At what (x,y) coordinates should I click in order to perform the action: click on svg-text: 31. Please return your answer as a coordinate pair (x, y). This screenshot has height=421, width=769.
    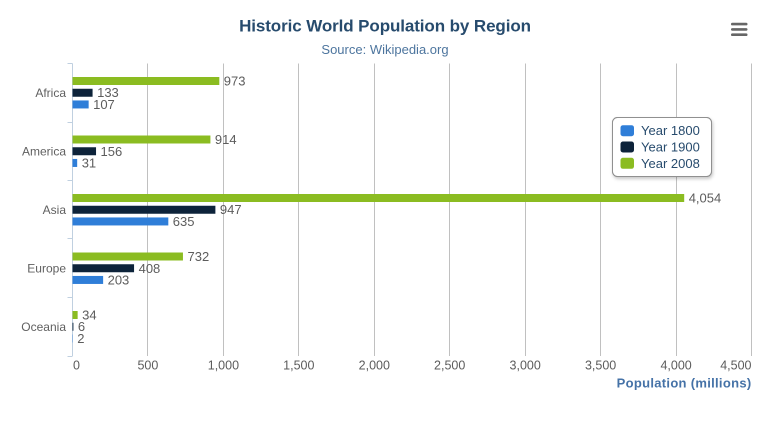
    Looking at the image, I should click on (89, 162).